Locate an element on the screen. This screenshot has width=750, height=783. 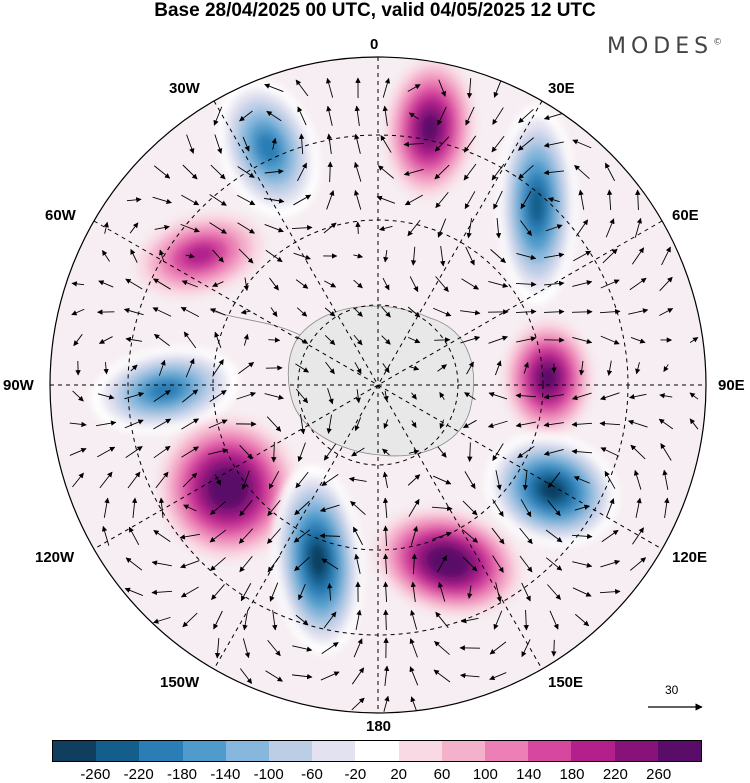
anomaly-contour is located at coordinates (537, 205).